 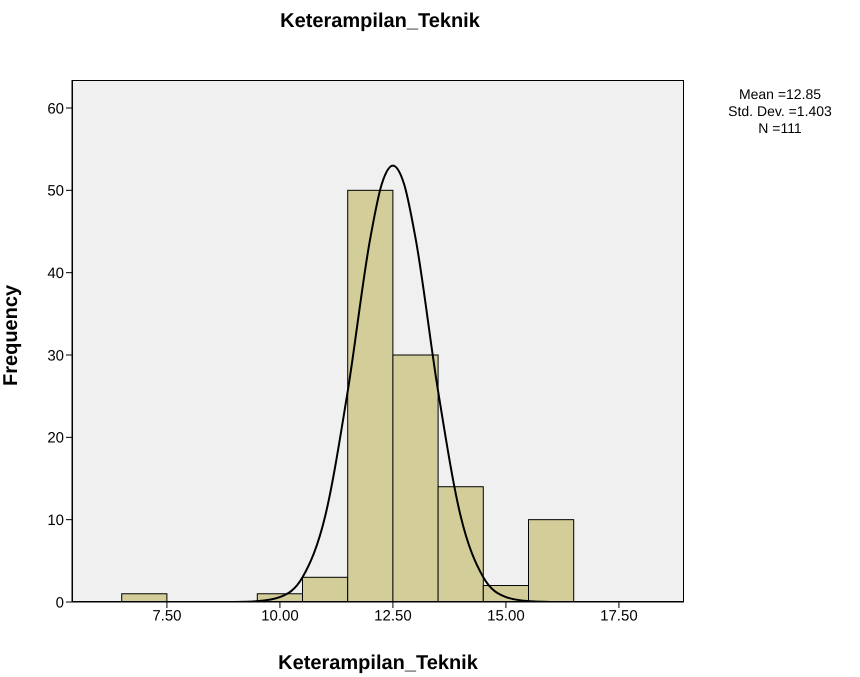 What do you see at coordinates (280, 616) in the screenshot?
I see `x-tick-label: 10.00` at bounding box center [280, 616].